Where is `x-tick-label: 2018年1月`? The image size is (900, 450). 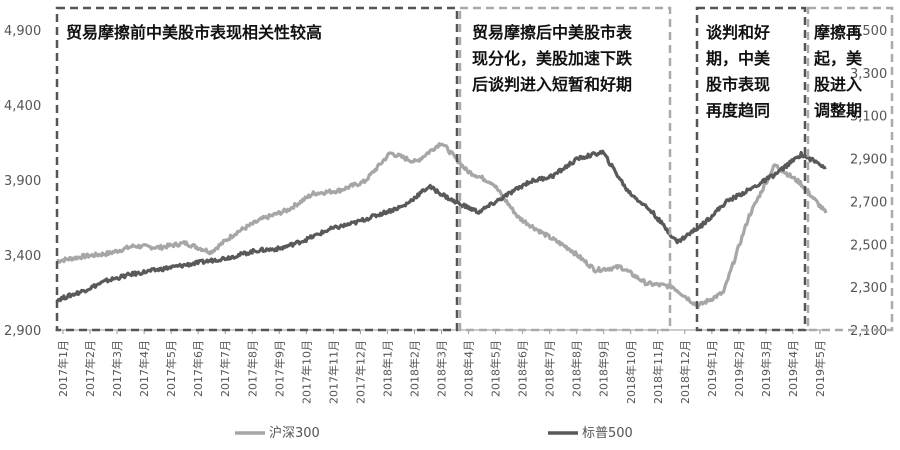 x-tick-label: 2018年1月 is located at coordinates (387, 368).